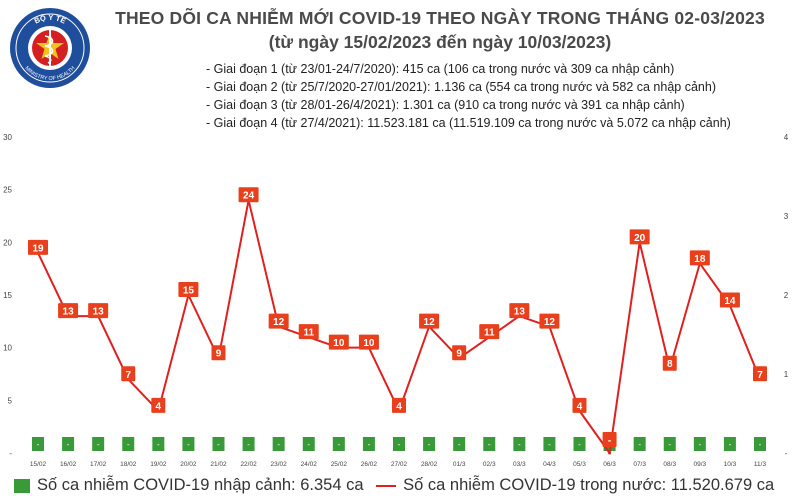 Image resolution: width=800 pixels, height=500 pixels. What do you see at coordinates (10, 400) in the screenshot?
I see `y-left-tick-label: 5` at bounding box center [10, 400].